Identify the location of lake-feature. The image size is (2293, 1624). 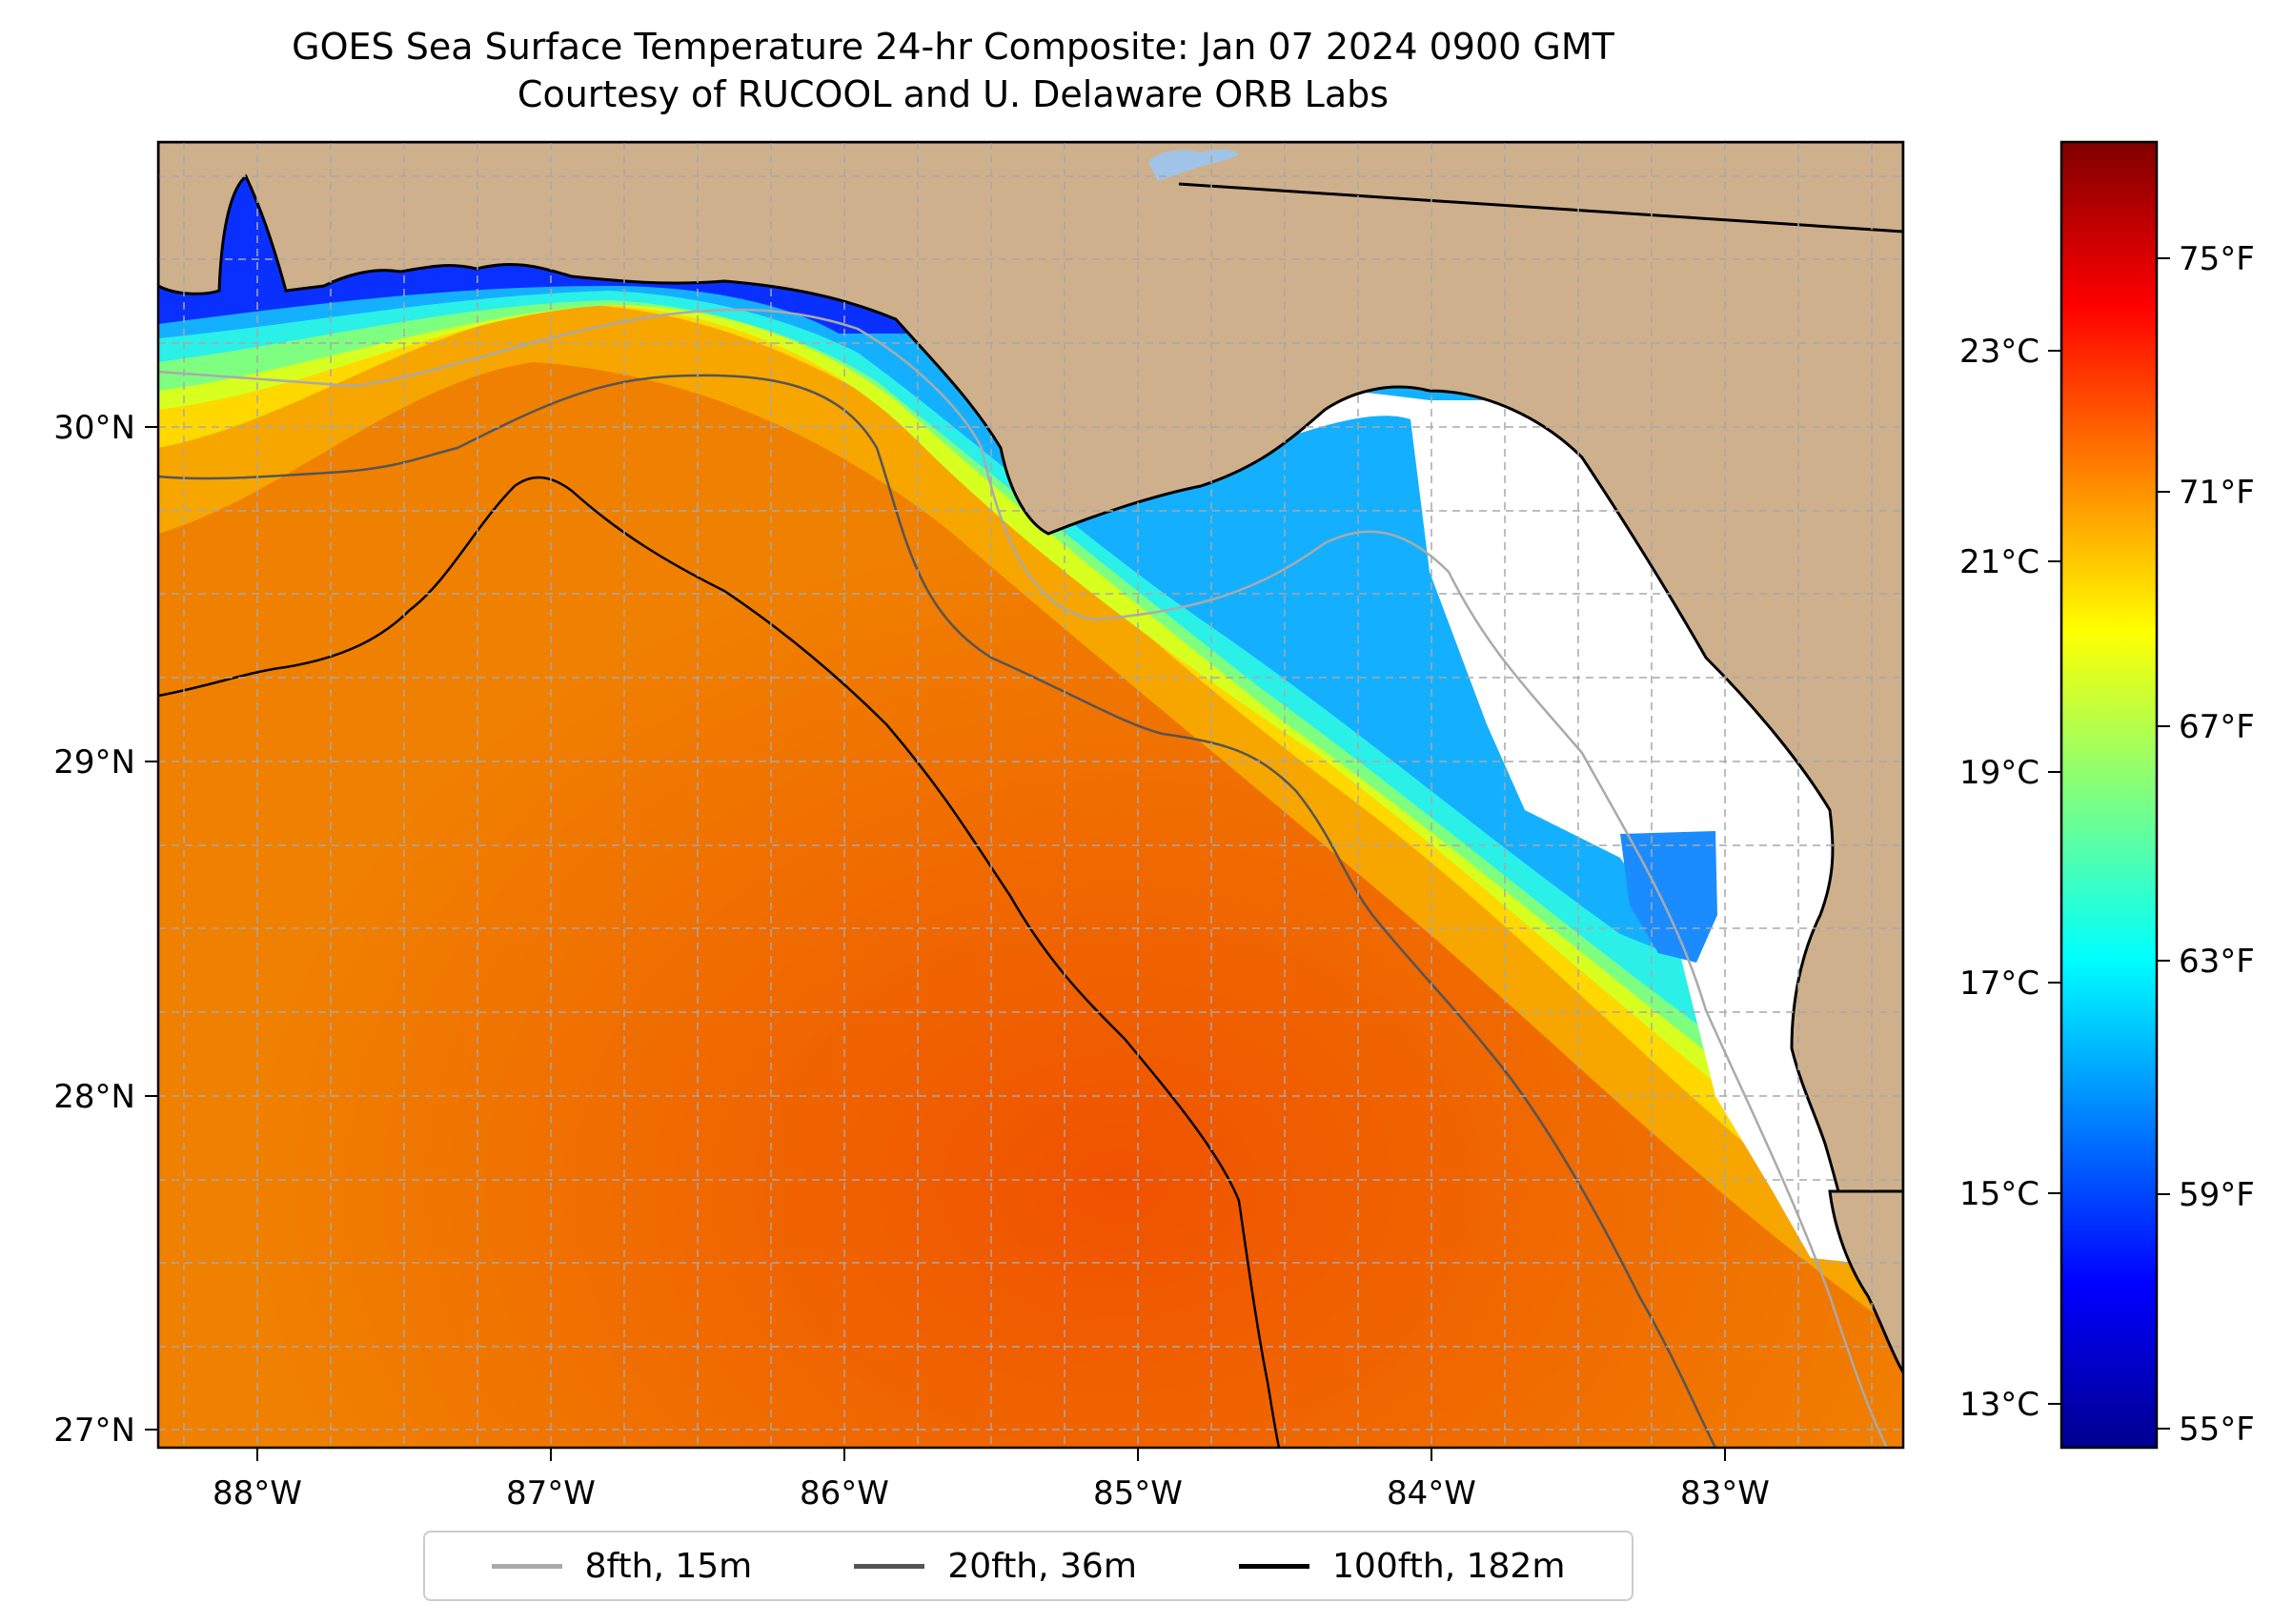
(1194, 165).